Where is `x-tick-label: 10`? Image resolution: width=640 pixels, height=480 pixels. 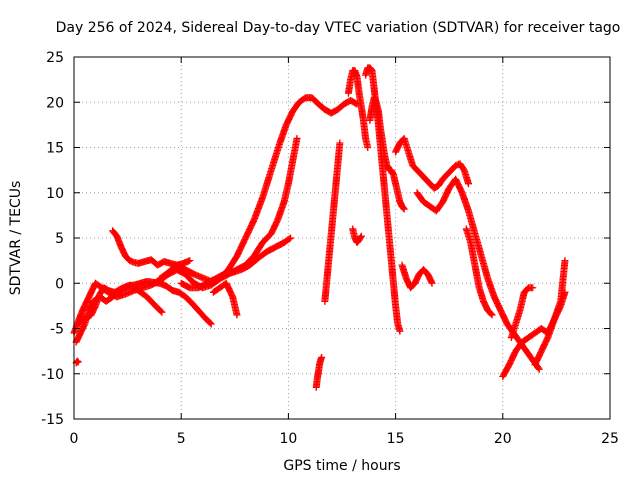
x-tick-label: 10 is located at coordinates (288, 439).